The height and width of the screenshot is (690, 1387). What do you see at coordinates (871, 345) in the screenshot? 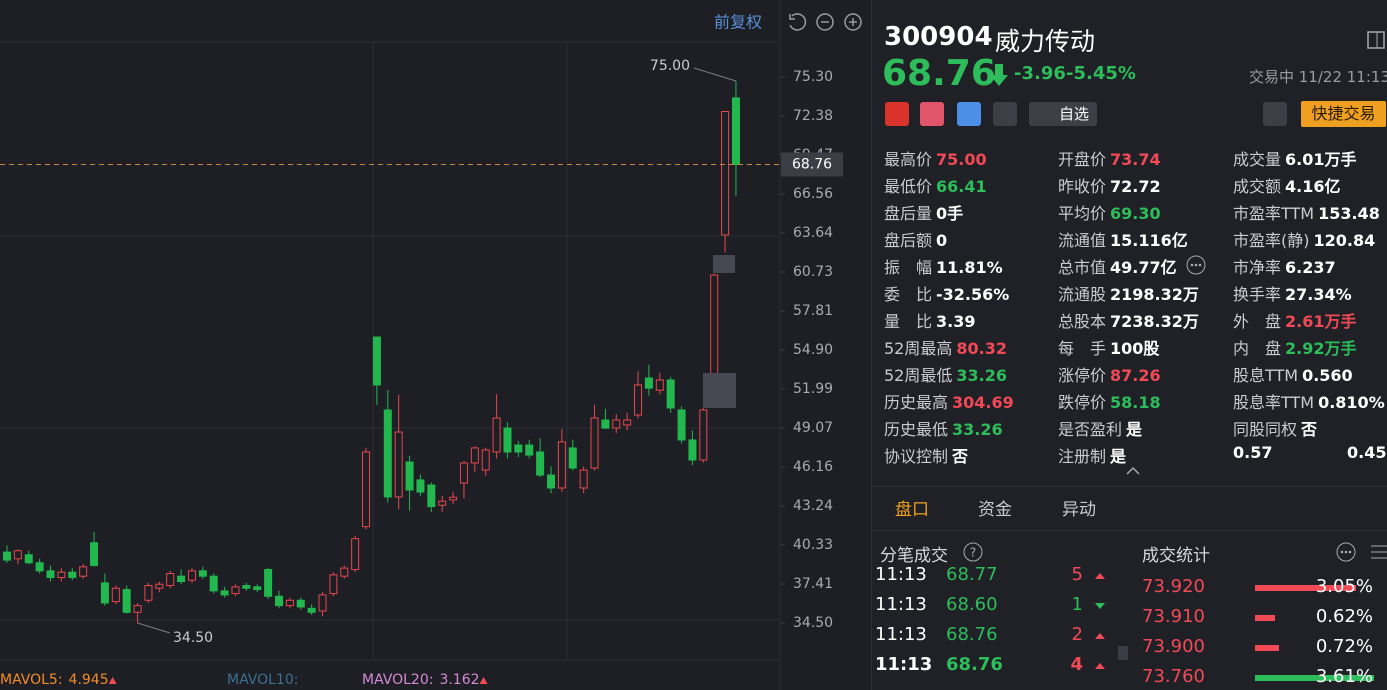
I see `divider` at bounding box center [871, 345].